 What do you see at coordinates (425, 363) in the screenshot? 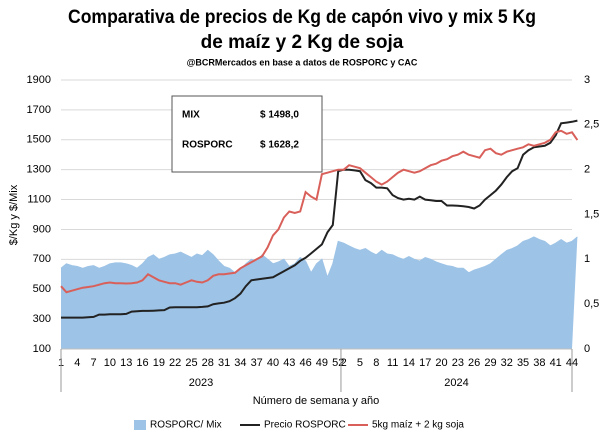
I see `x-tick-label: 17` at bounding box center [425, 363].